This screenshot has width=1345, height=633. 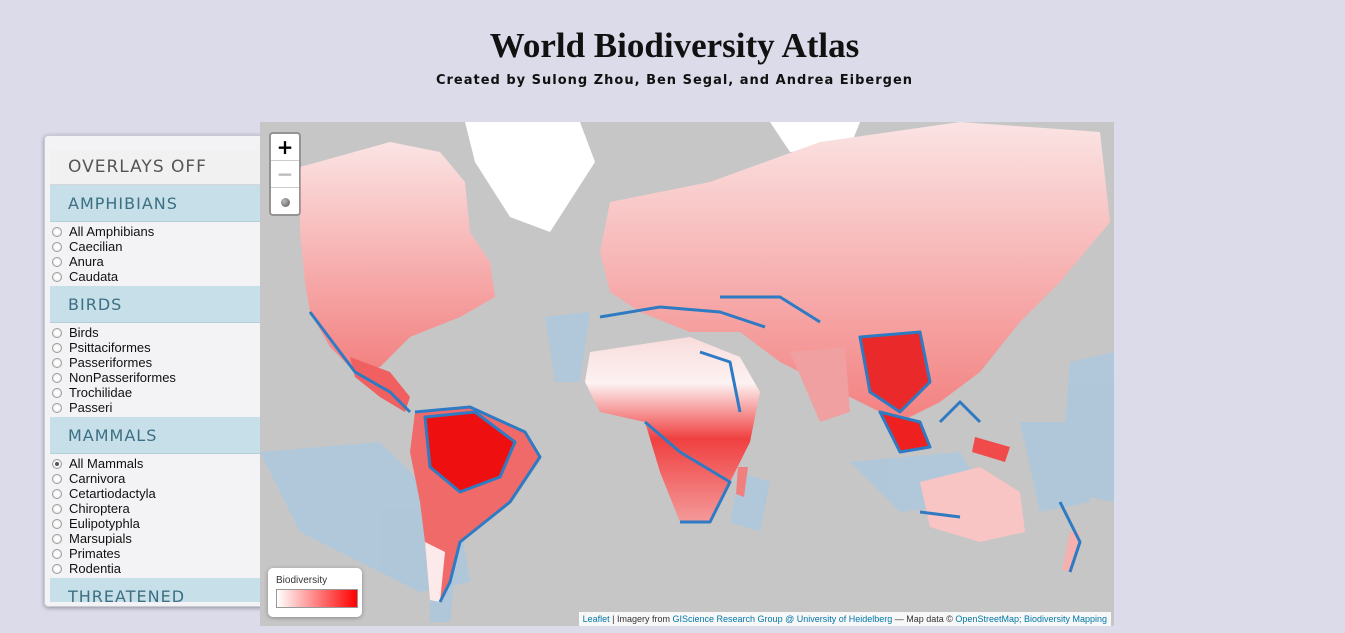 I want to click on layer-option: Primates, so click(x=157, y=553).